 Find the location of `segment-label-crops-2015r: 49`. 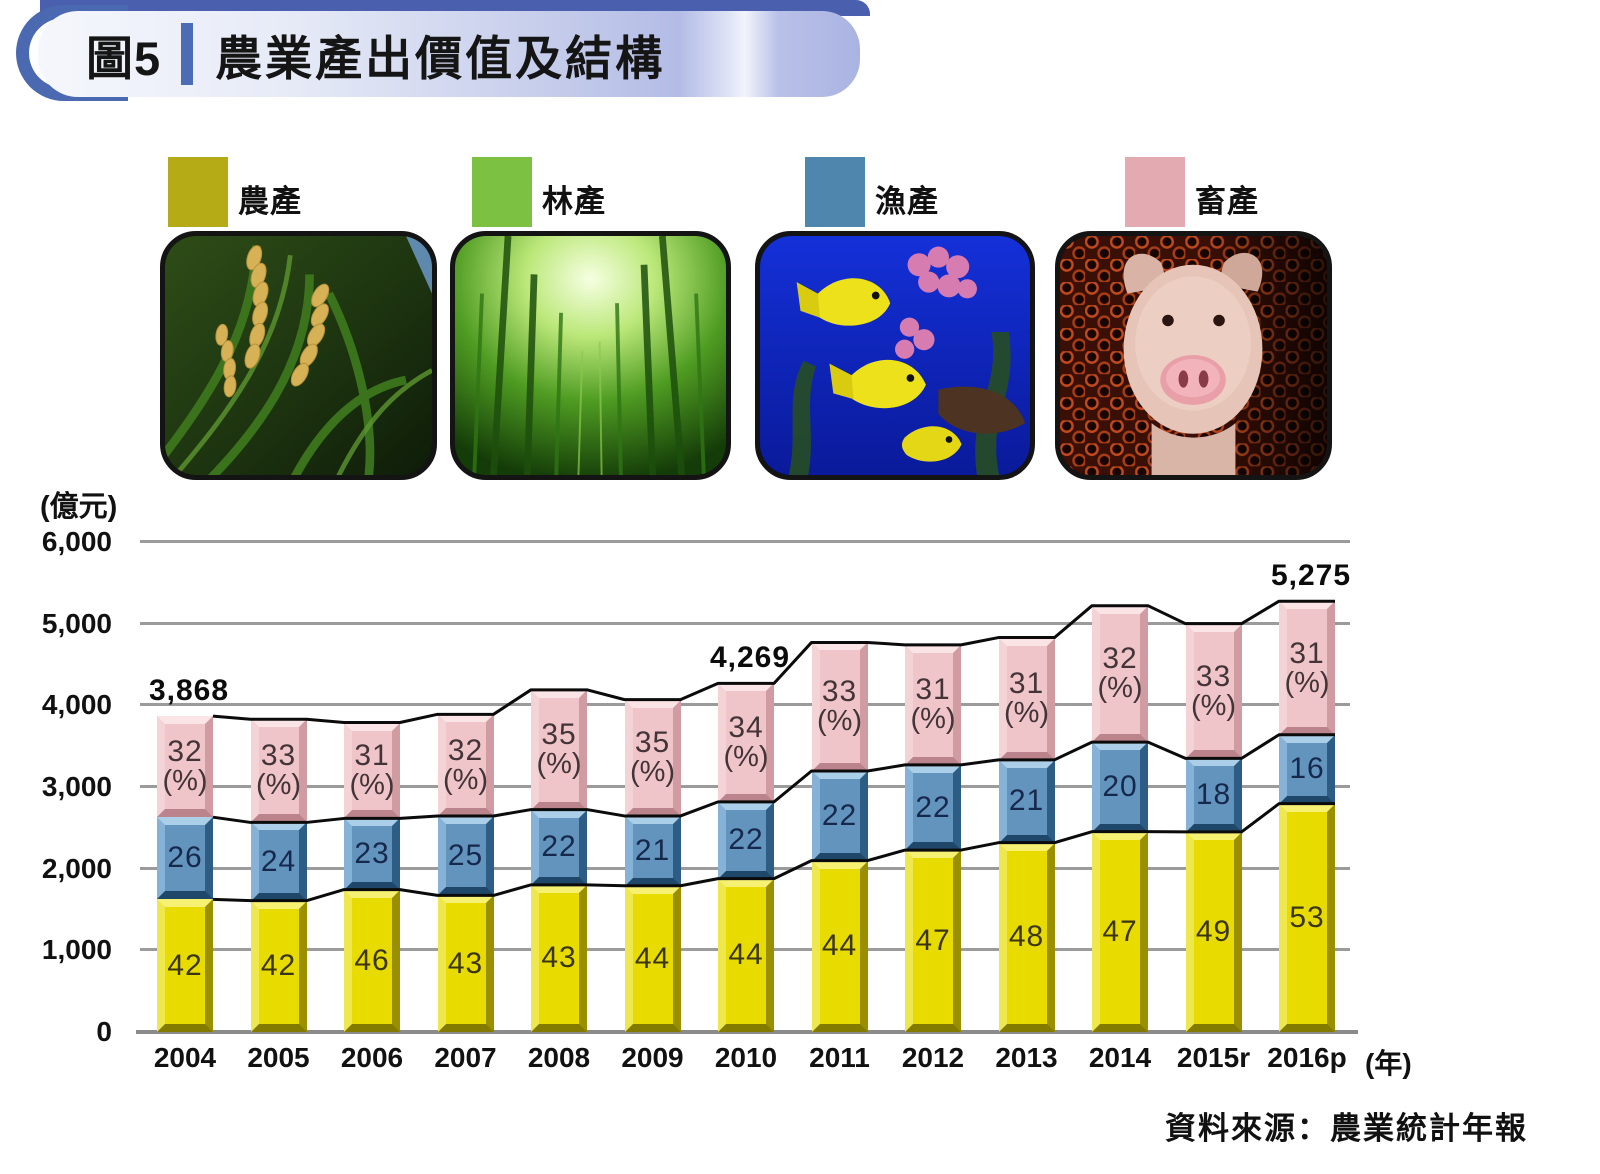

segment-label-crops-2015r: 49 is located at coordinates (1214, 932).